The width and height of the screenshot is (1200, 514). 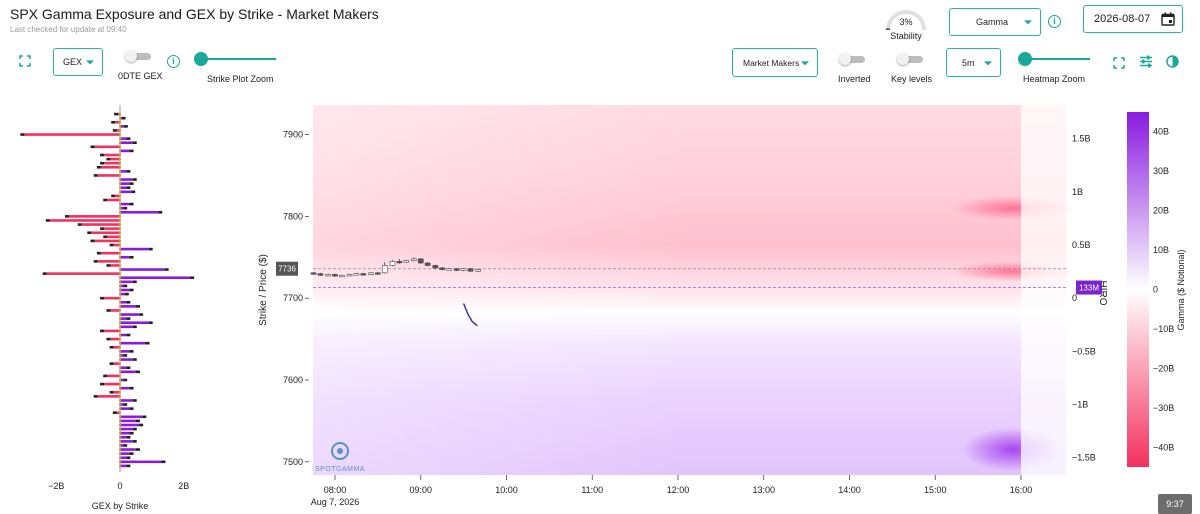 What do you see at coordinates (1084, 458) in the screenshot?
I see `hiro-tick-label: −1.5B` at bounding box center [1084, 458].